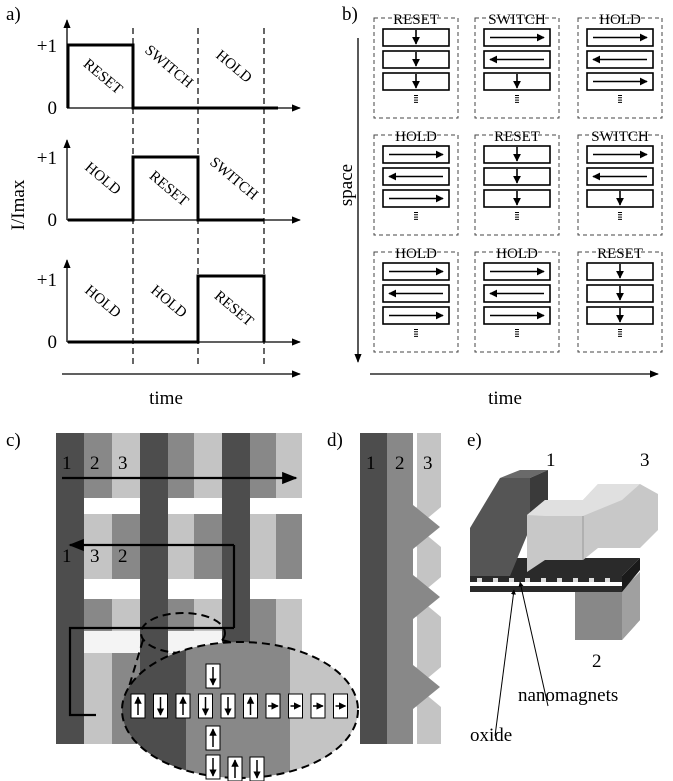 The image size is (673, 781). Describe the element at coordinates (168, 301) in the screenshot. I see `row3-phase-2: HOLD` at that location.